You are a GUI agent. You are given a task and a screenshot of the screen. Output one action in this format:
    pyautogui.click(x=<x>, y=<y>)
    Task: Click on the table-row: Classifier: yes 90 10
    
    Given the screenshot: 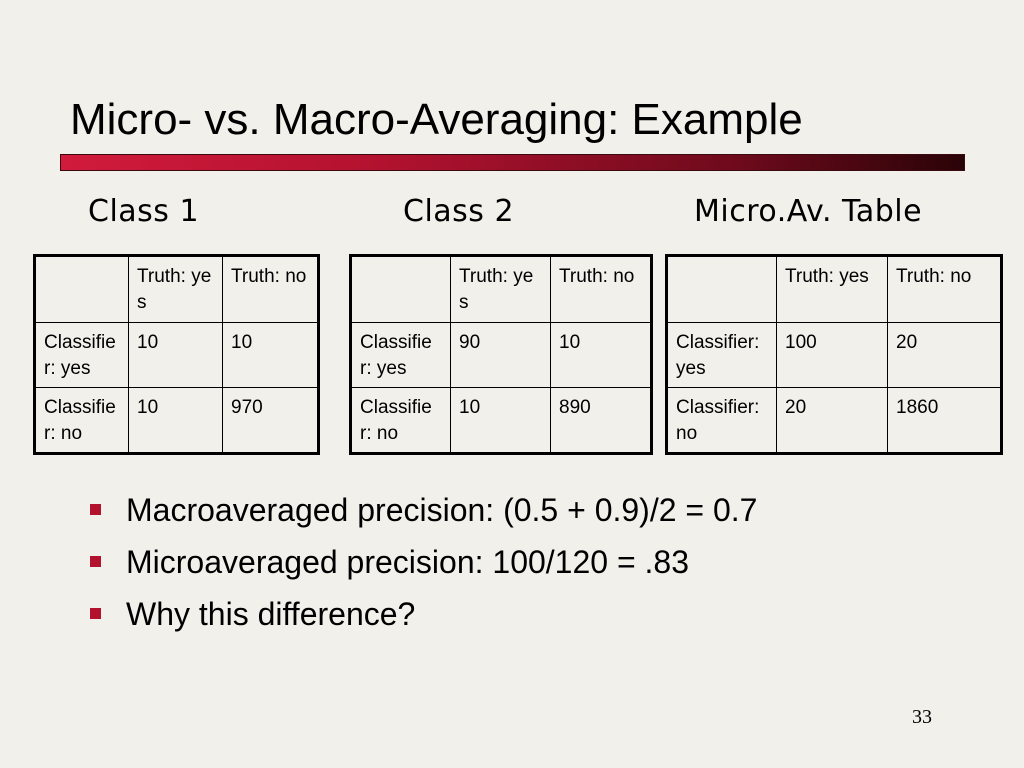 What is the action you would take?
    pyautogui.click(x=501, y=355)
    